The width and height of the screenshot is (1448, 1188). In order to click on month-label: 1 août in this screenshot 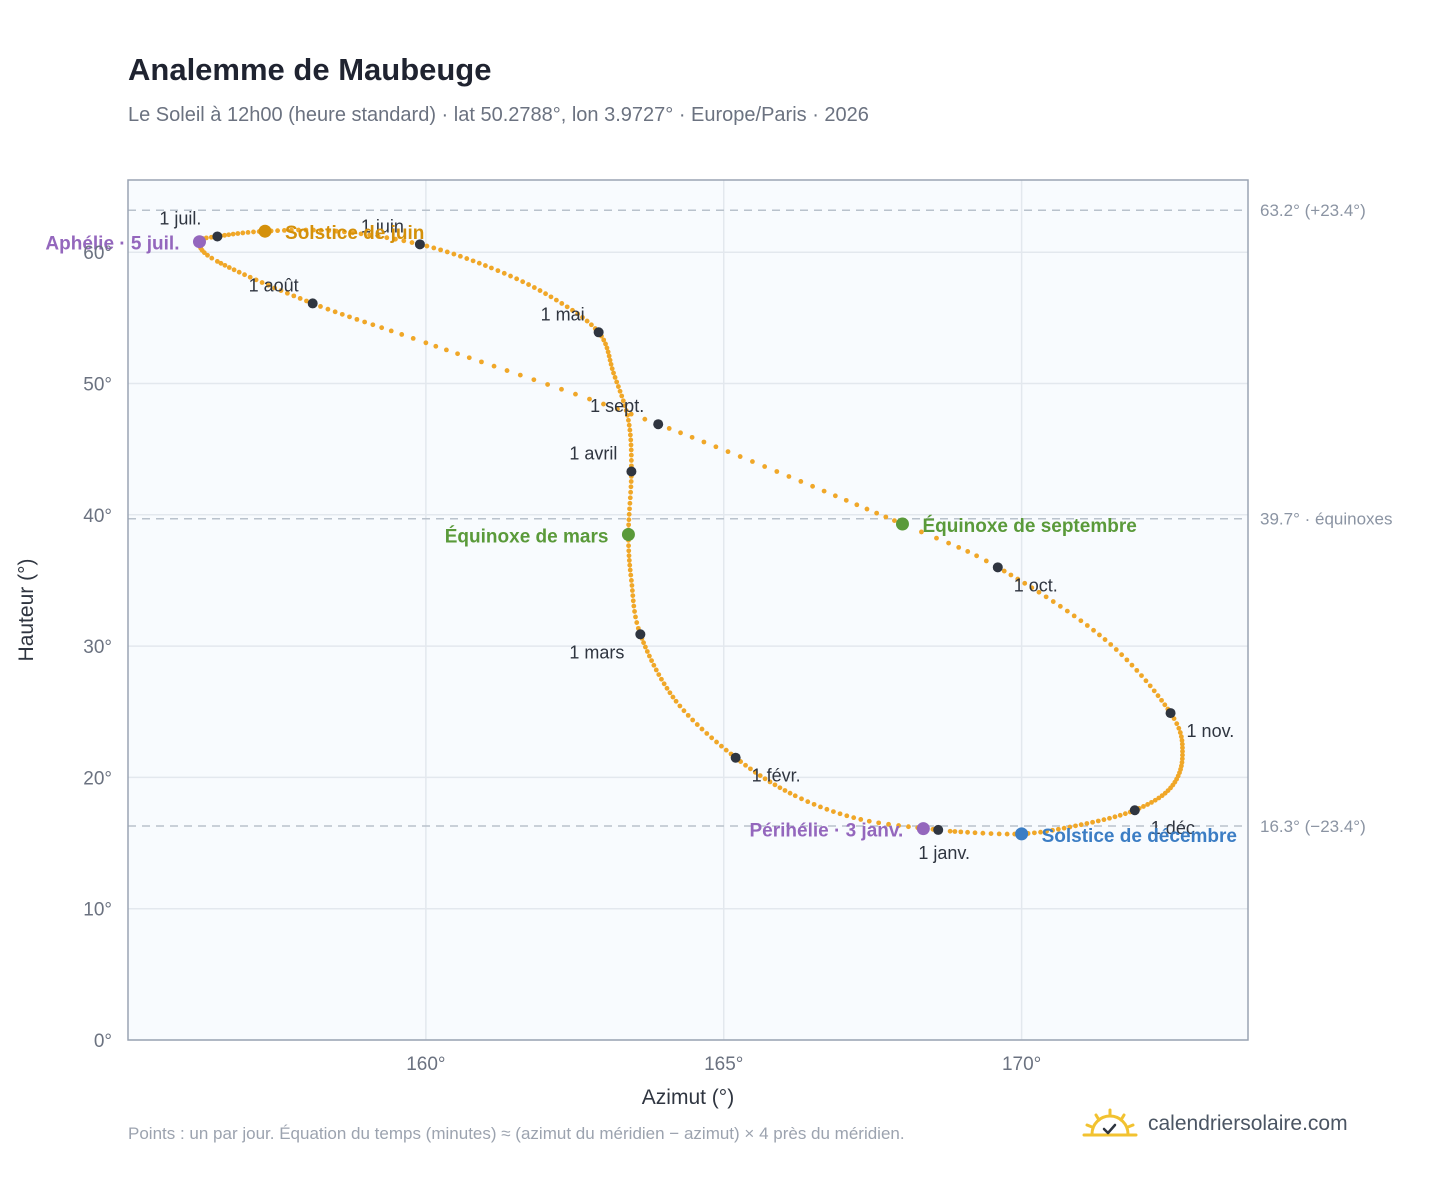, I will do `click(274, 285)`.